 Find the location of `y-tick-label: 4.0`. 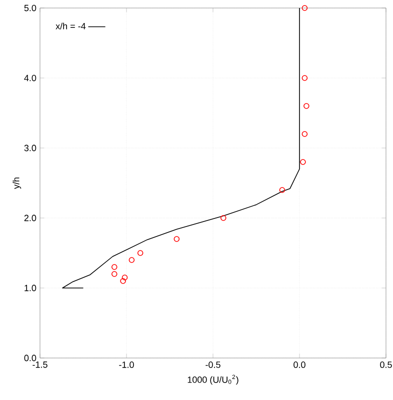

y-tick-label: 4.0 is located at coordinates (30, 78).